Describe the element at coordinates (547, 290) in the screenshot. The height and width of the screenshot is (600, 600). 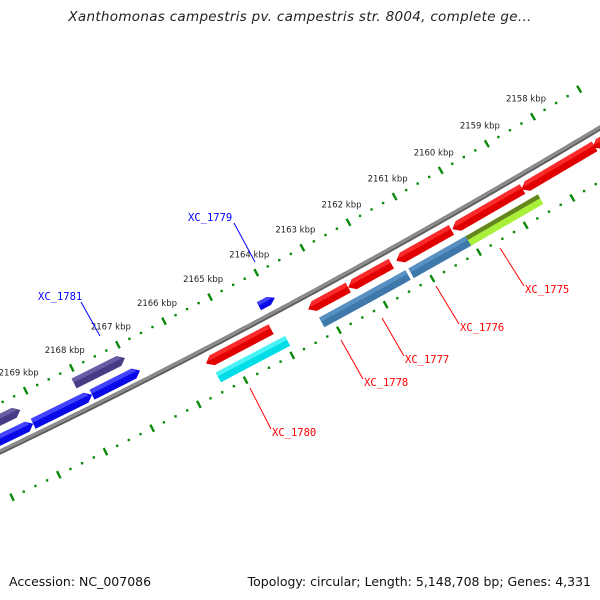
I see `gene-label-xc1775: XC_1775` at that location.